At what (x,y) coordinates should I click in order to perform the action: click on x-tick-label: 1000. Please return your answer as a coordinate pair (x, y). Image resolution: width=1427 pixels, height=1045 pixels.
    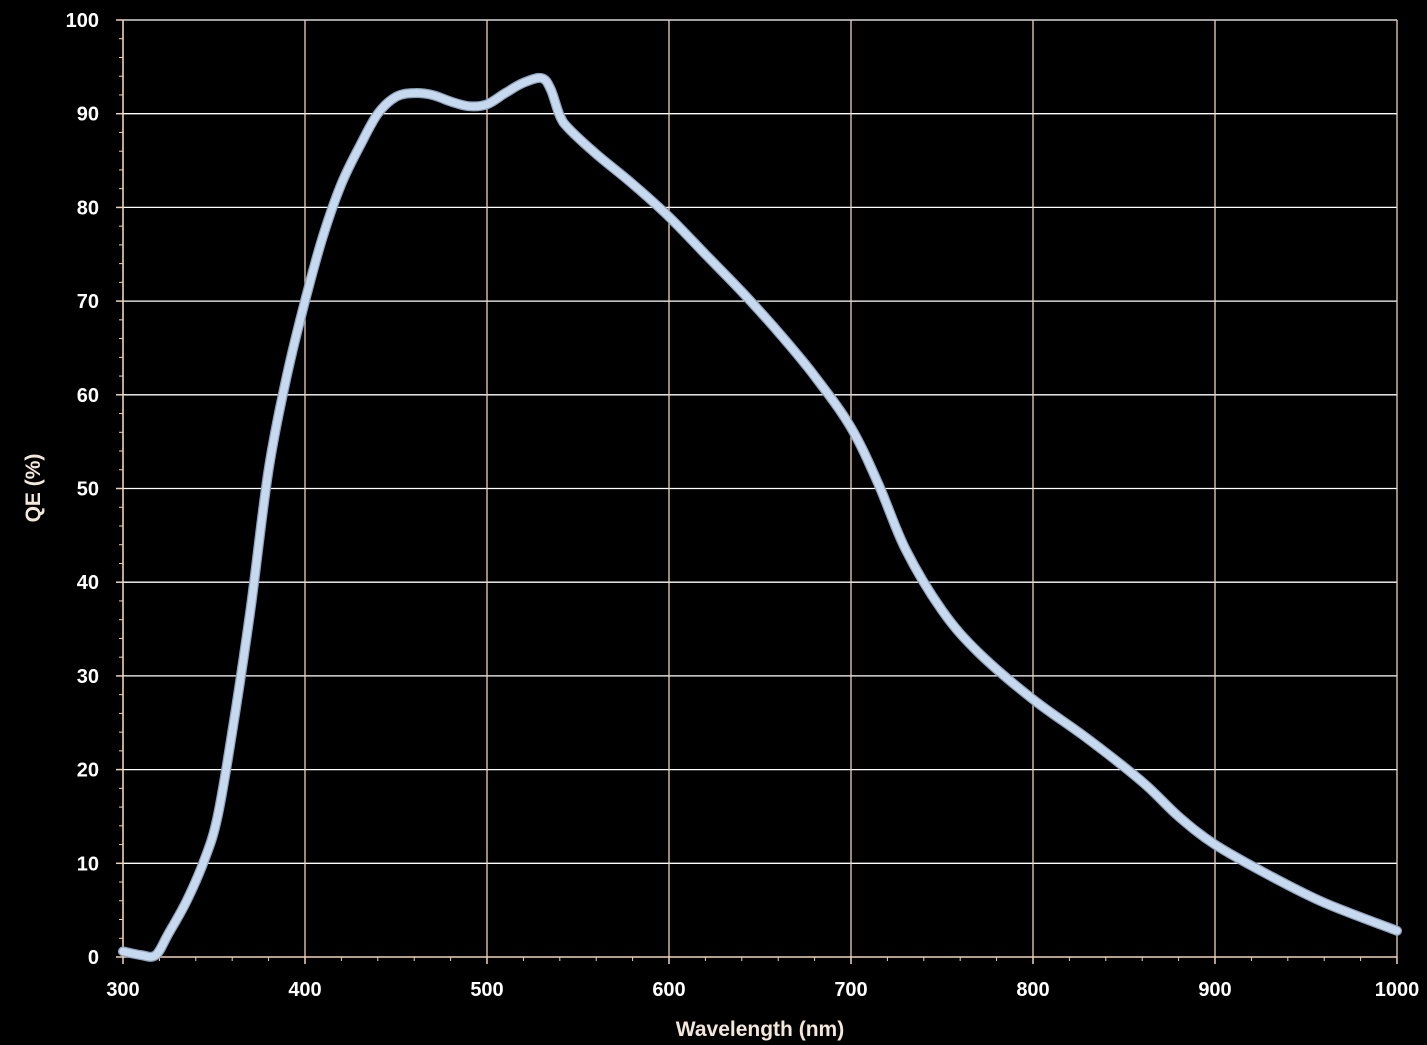
    Looking at the image, I should click on (1397, 990).